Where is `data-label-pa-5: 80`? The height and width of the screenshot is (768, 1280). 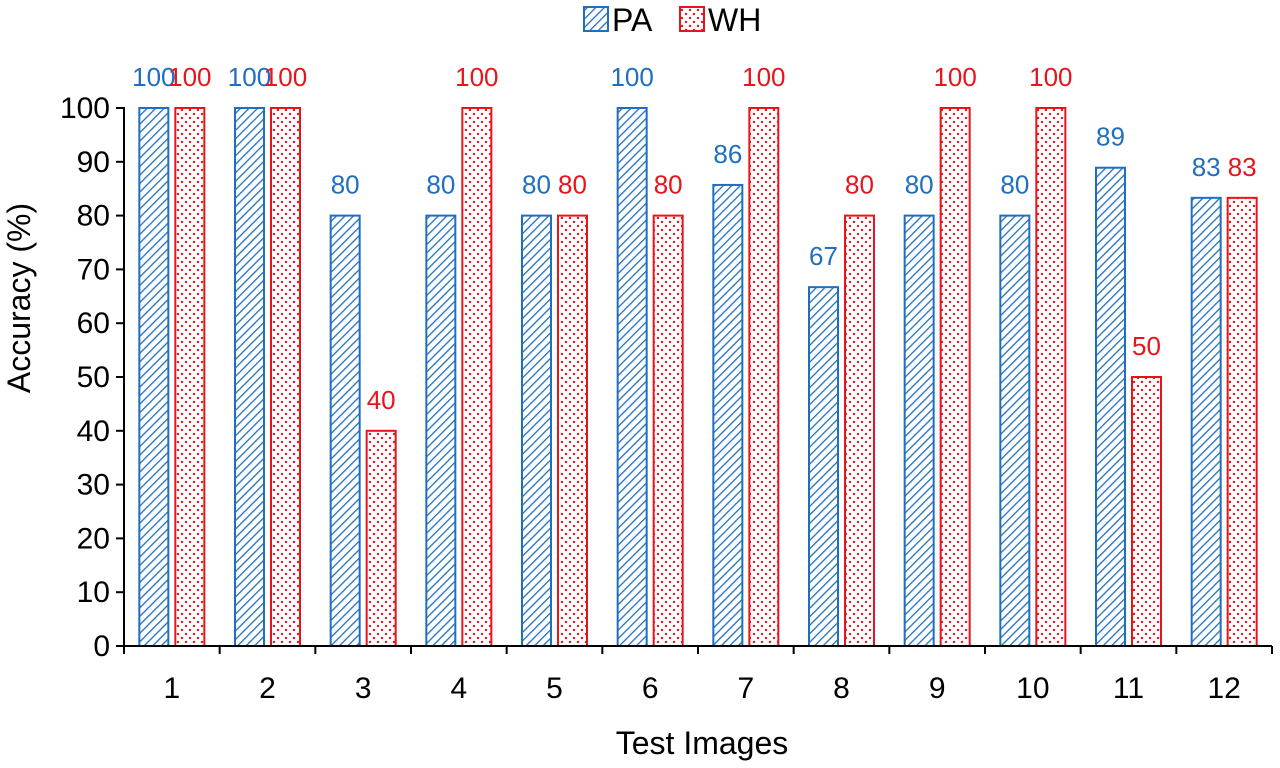 data-label-pa-5: 80 is located at coordinates (536, 185).